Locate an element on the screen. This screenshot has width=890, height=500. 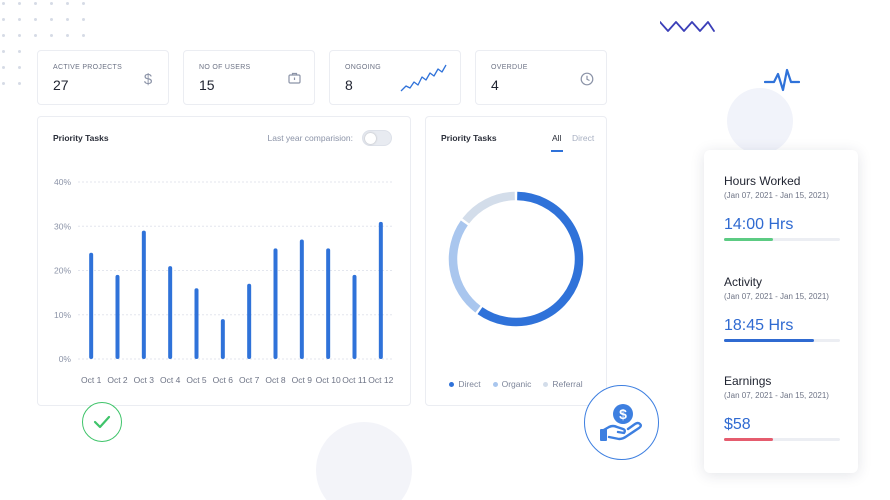
legend-item: Referral is located at coordinates (563, 384).